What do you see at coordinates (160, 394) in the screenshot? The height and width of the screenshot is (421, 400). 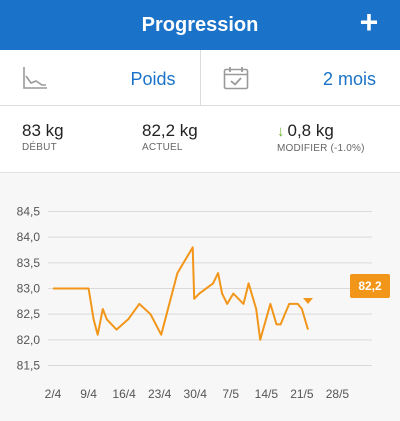 I see `x-tick-label: 23/4` at bounding box center [160, 394].